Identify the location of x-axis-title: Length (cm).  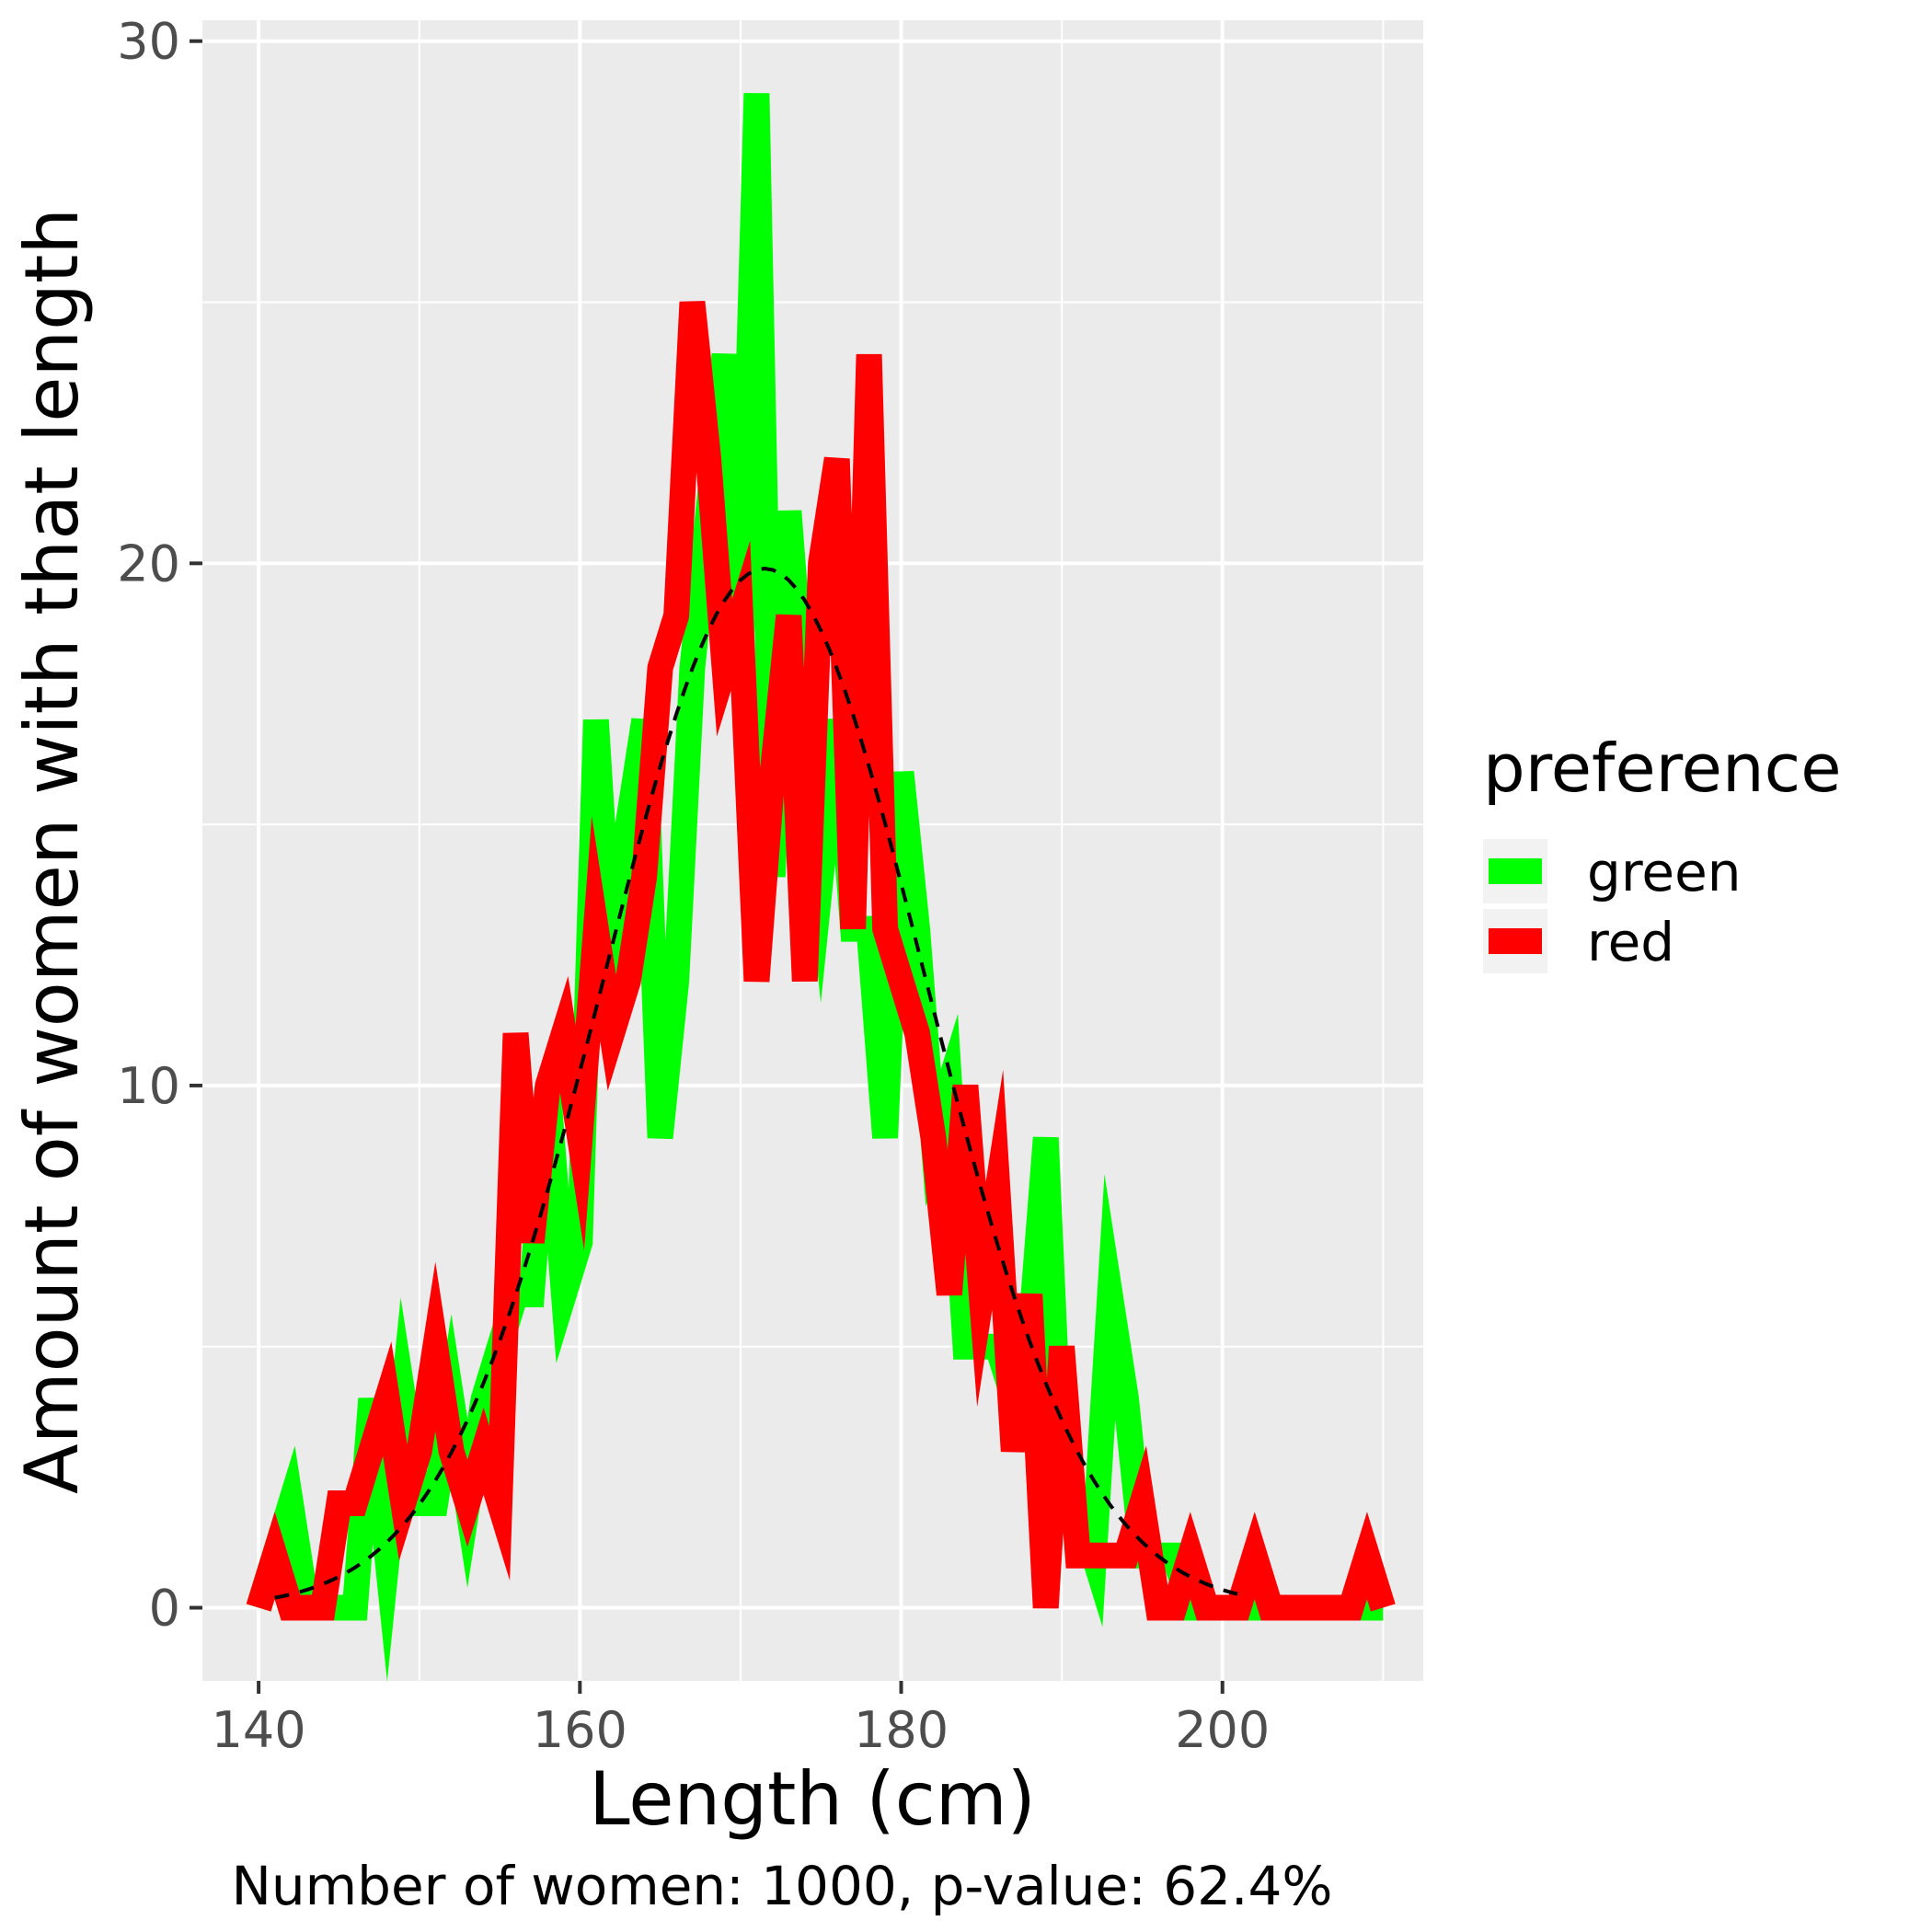
(812, 1799).